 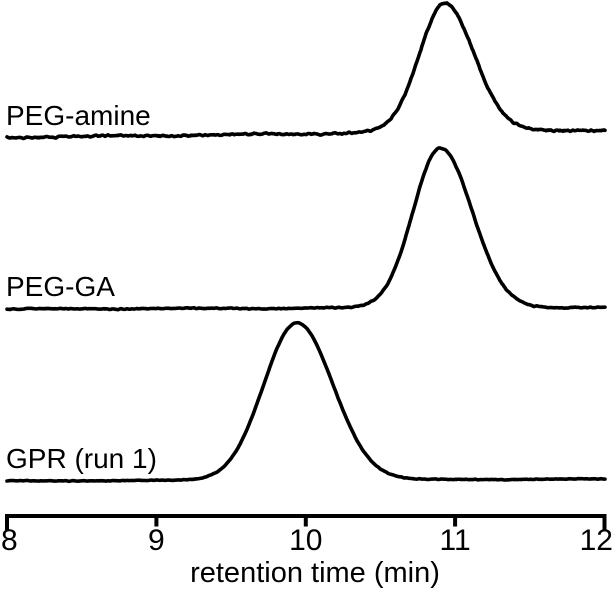 I want to click on trace-label-gpr-run1: GPR (run 1), so click(x=81, y=458).